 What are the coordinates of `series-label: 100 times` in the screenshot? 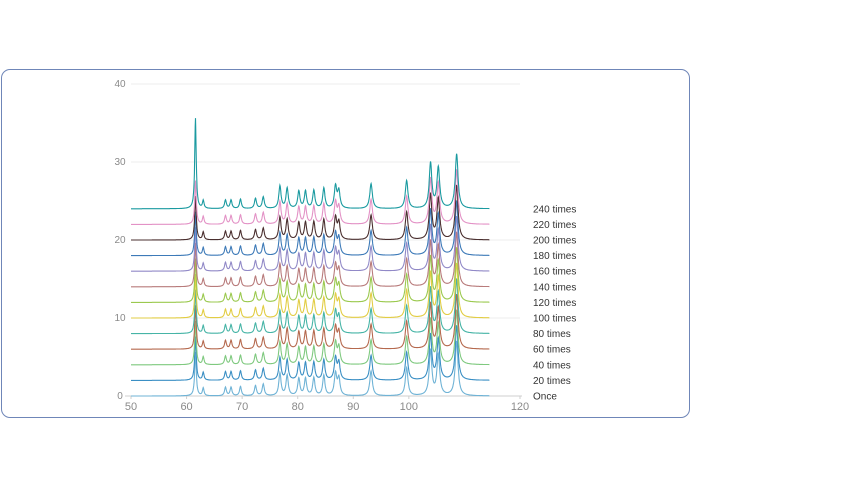 It's located at (554, 319).